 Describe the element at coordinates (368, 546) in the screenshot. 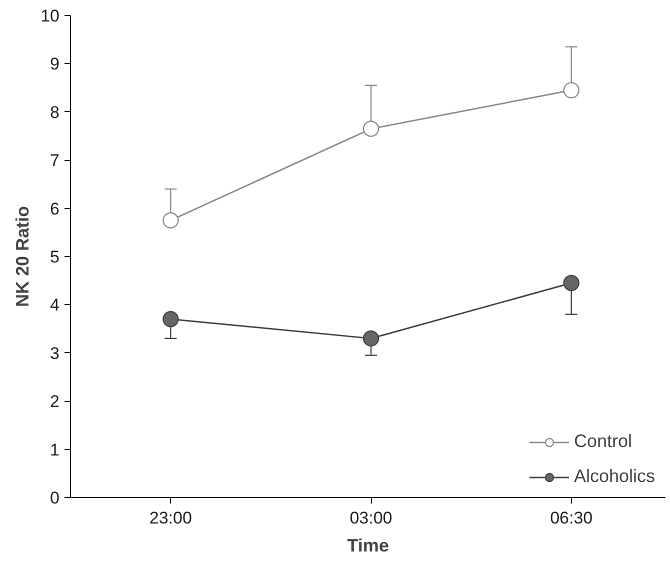

I see `x-axis-title: Time` at that location.